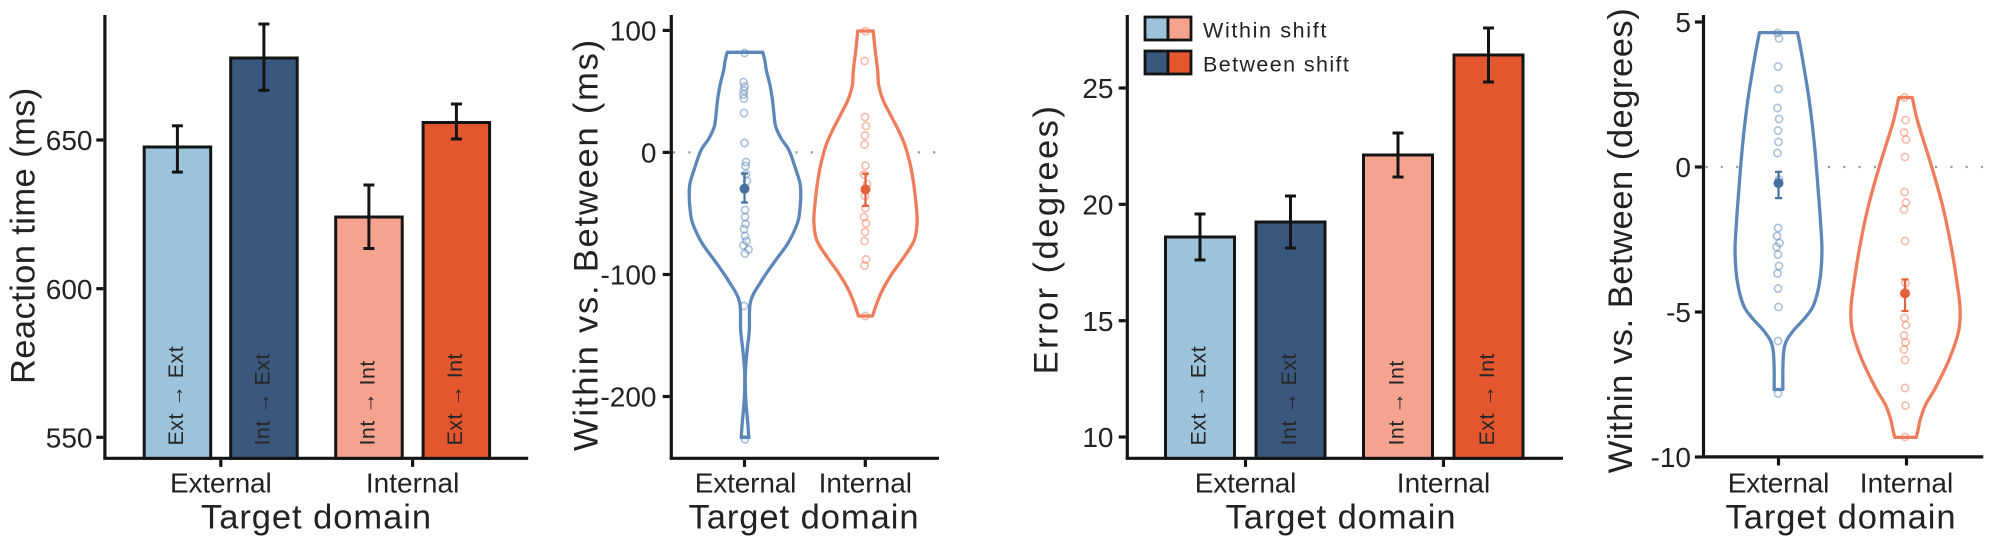  Describe the element at coordinates (1265, 31) in the screenshot. I see `svg-text: Within shift` at that location.